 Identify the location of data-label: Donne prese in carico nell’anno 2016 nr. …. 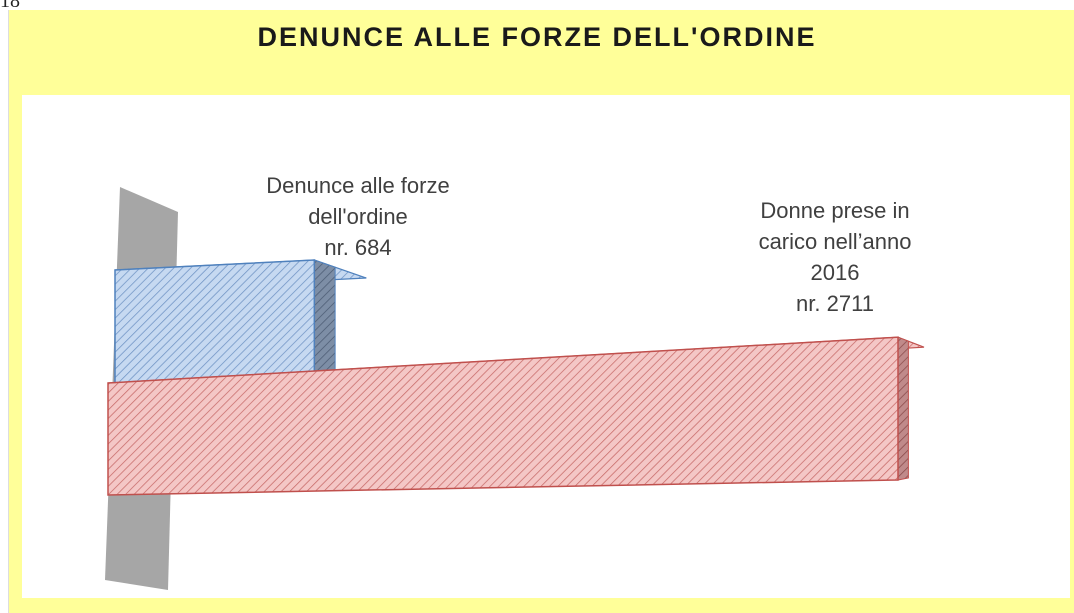
(835, 257).